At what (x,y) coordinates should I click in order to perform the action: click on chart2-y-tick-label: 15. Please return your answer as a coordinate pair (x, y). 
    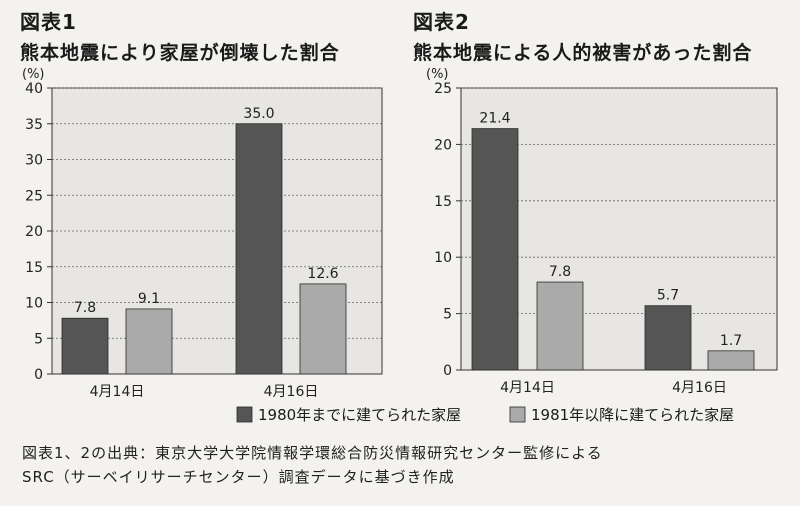
    Looking at the image, I should click on (443, 202).